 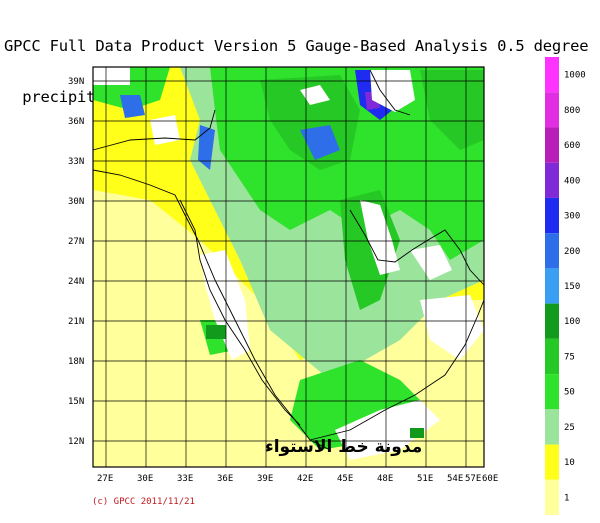 What do you see at coordinates (572, 217) in the screenshot?
I see `legend-label: 300` at bounding box center [572, 217].